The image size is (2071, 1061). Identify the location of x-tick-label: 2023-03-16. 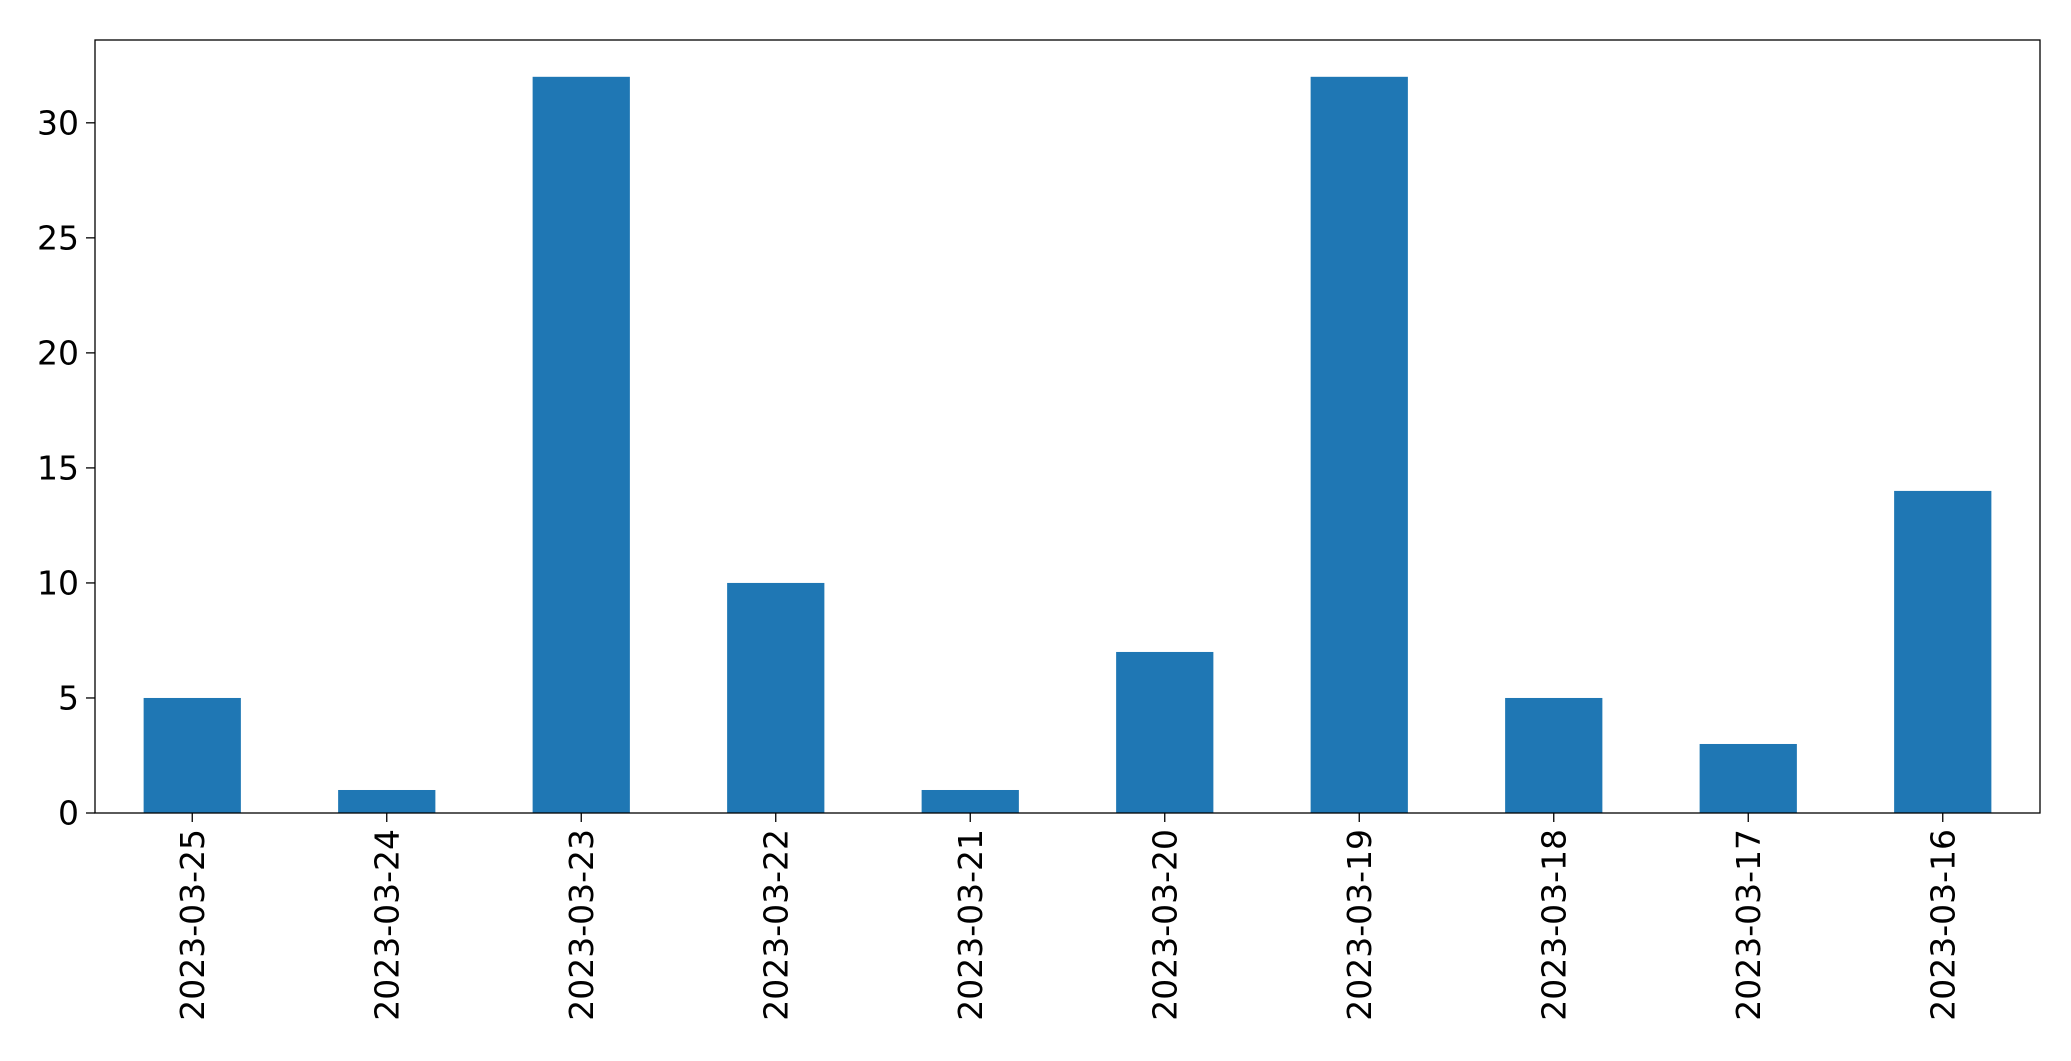
(1942, 925).